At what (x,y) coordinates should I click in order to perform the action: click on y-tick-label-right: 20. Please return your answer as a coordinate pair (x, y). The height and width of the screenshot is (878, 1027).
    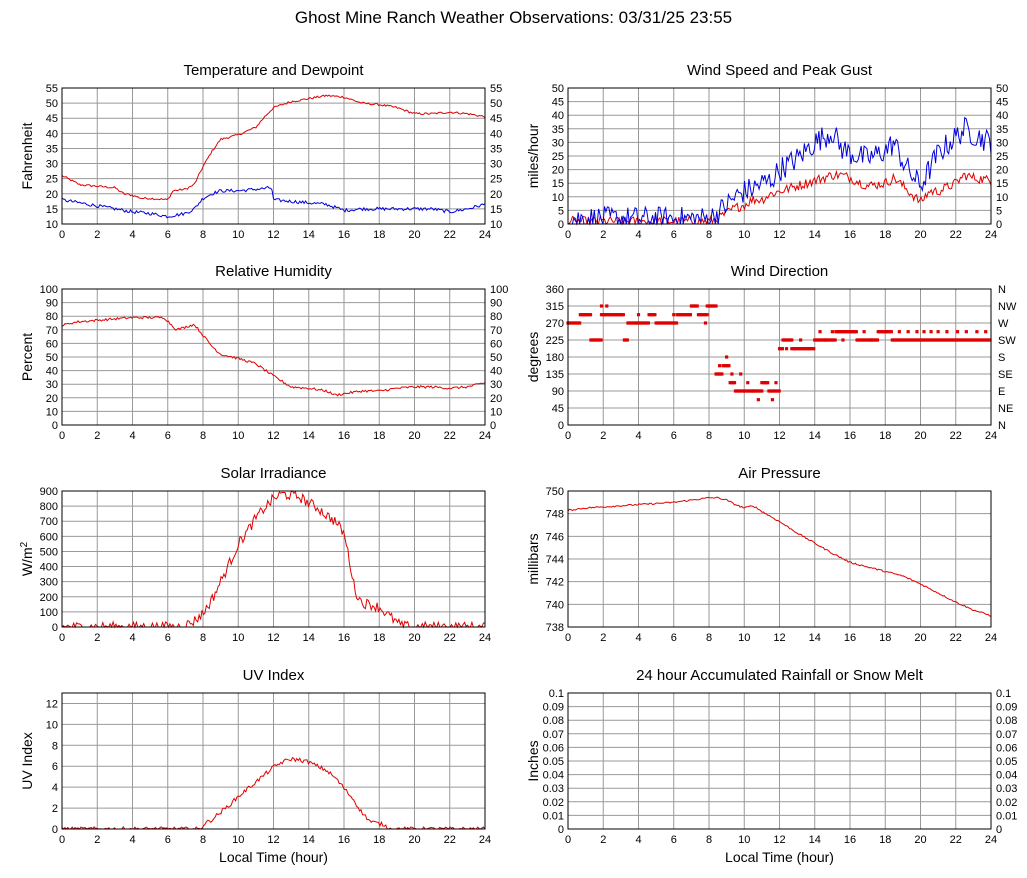
    Looking at the image, I should click on (1002, 171).